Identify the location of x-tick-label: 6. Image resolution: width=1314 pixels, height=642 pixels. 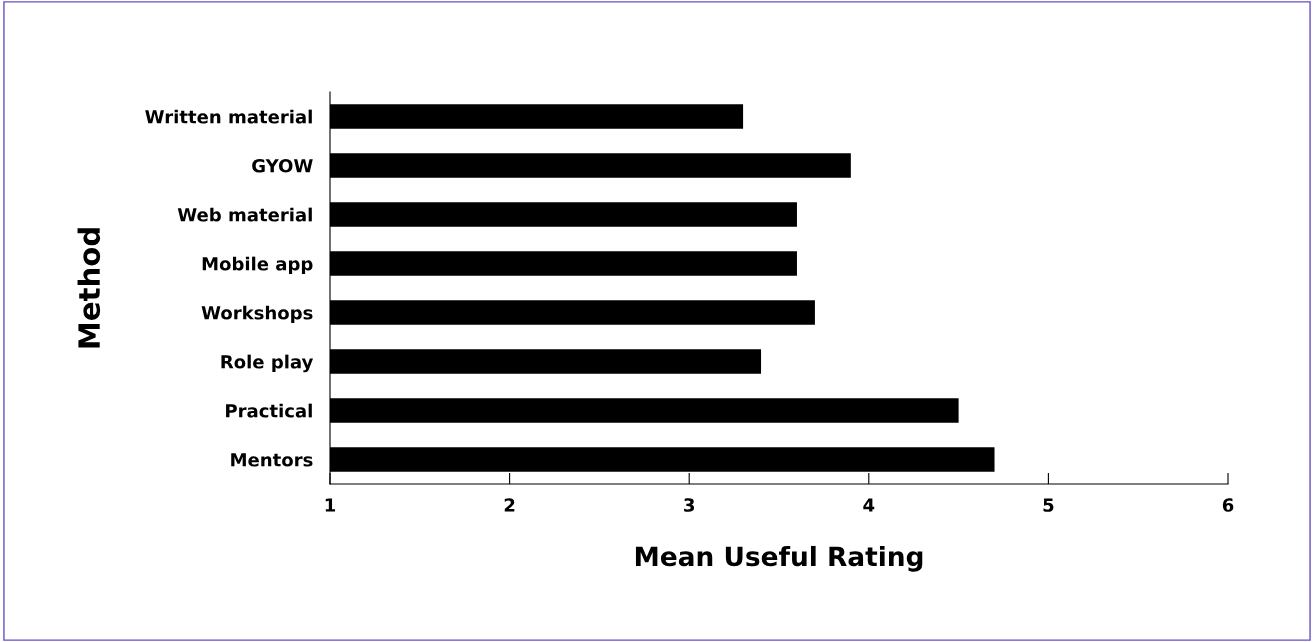
(1228, 505).